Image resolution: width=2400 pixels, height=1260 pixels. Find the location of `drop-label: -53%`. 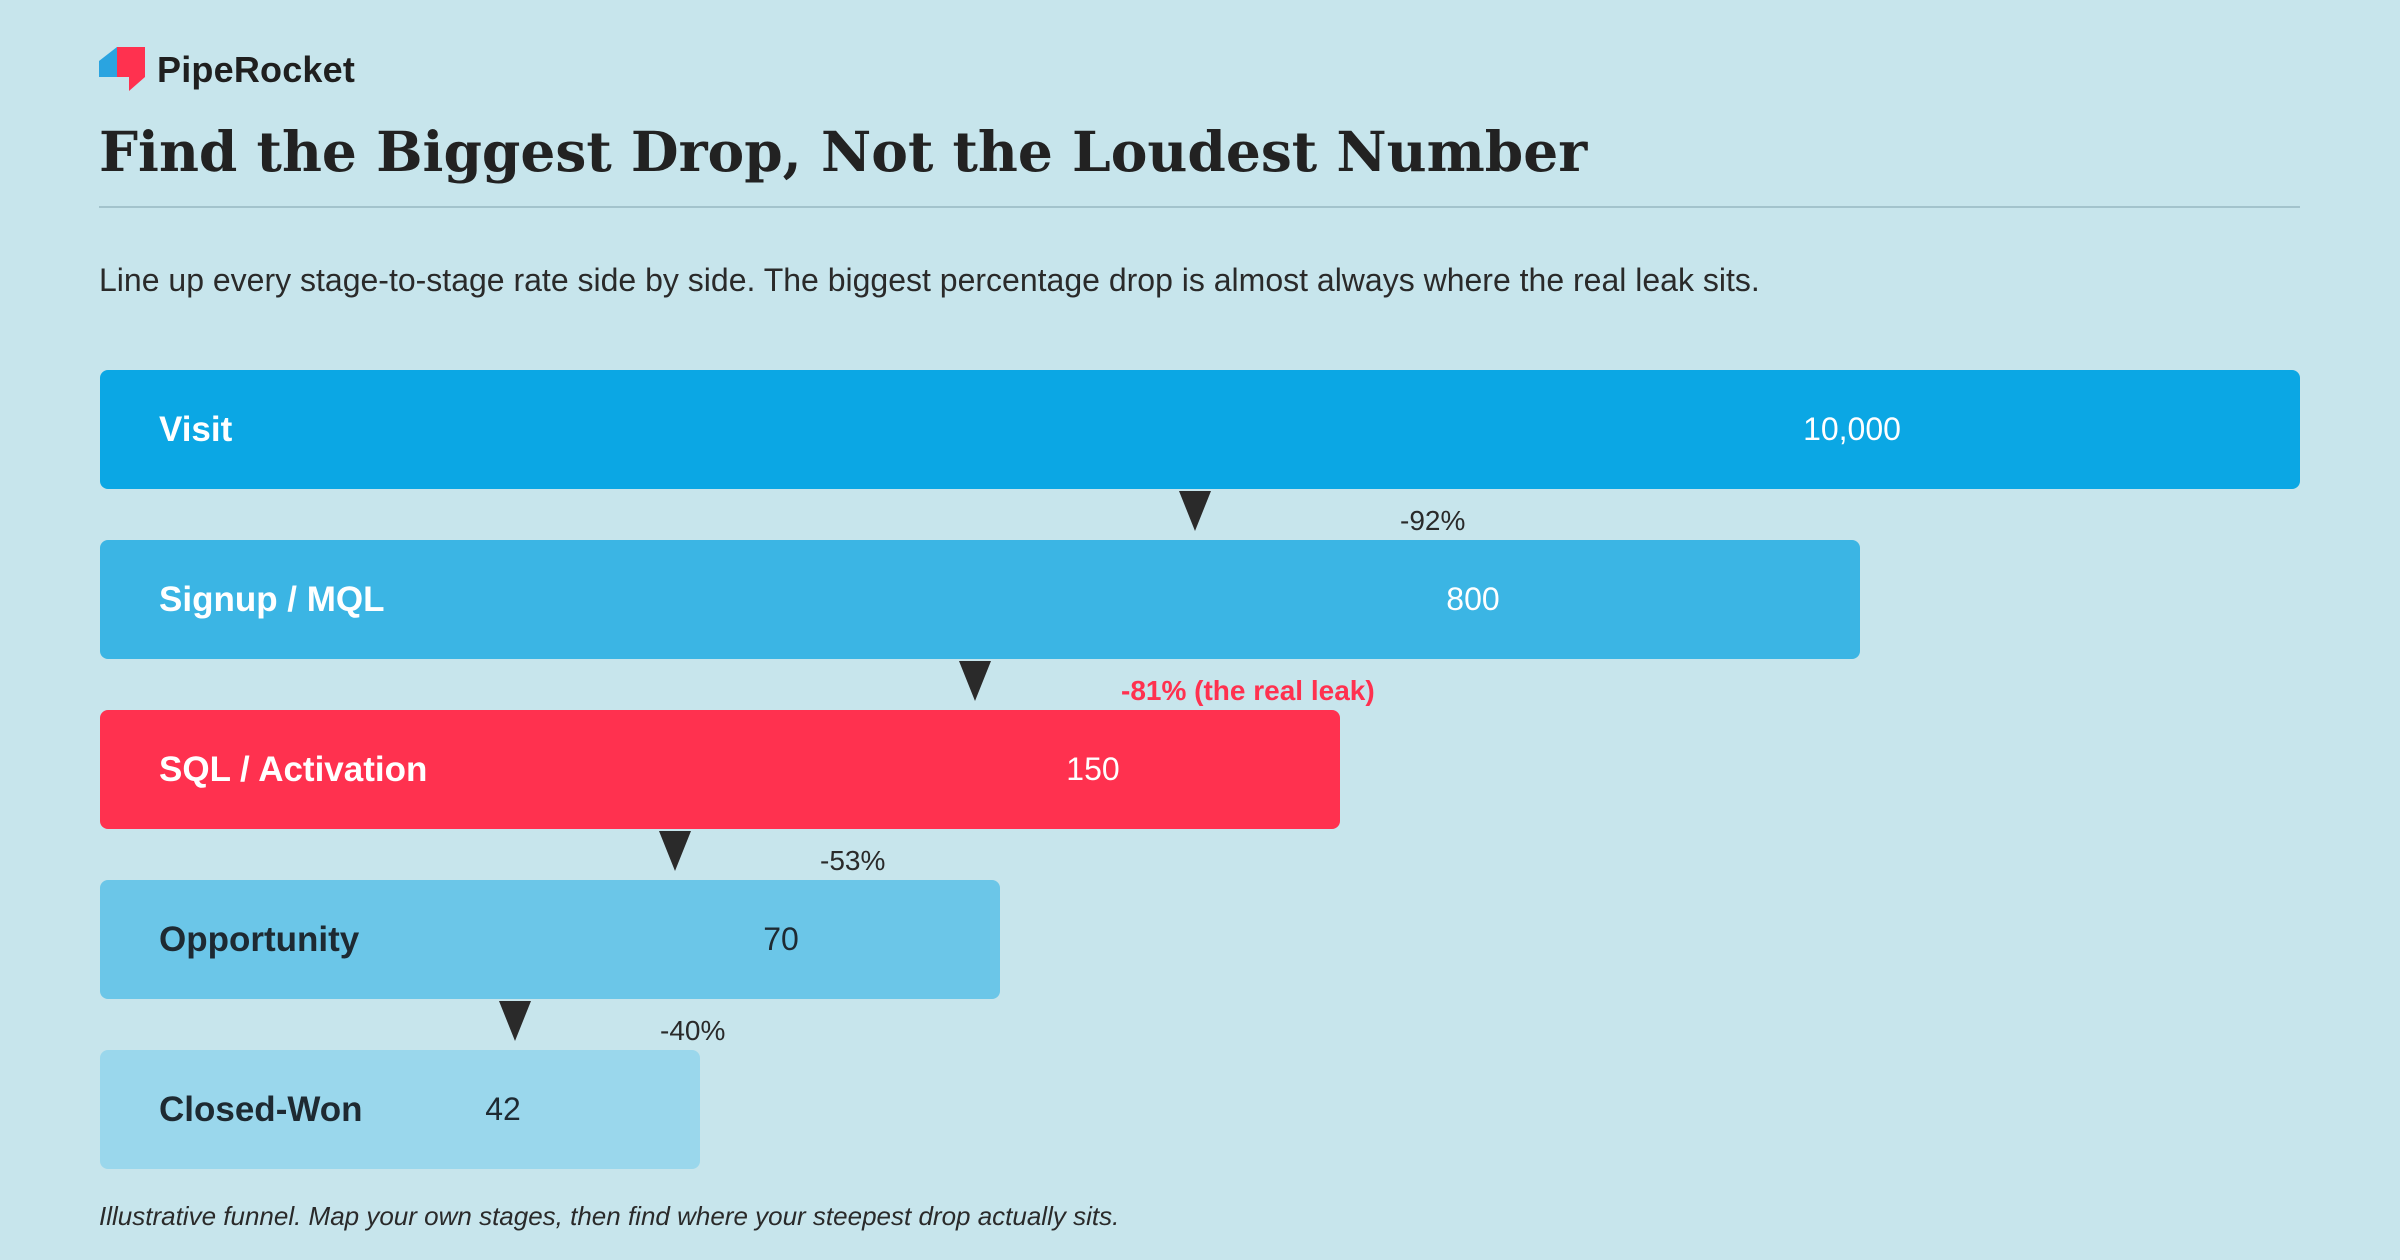

drop-label: -53% is located at coordinates (853, 860).